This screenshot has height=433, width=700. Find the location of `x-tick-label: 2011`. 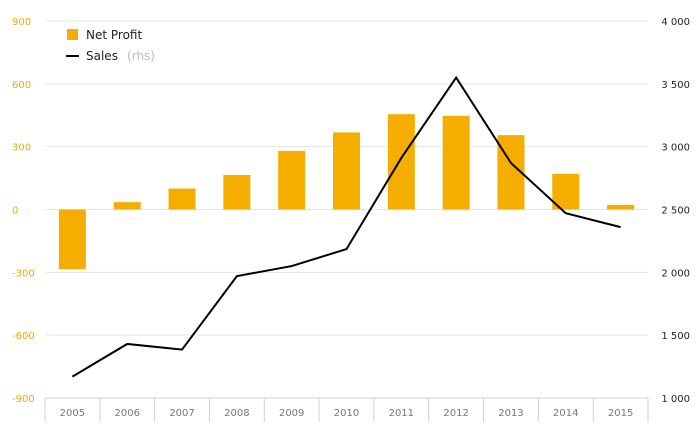

x-tick-label: 2011 is located at coordinates (401, 413).